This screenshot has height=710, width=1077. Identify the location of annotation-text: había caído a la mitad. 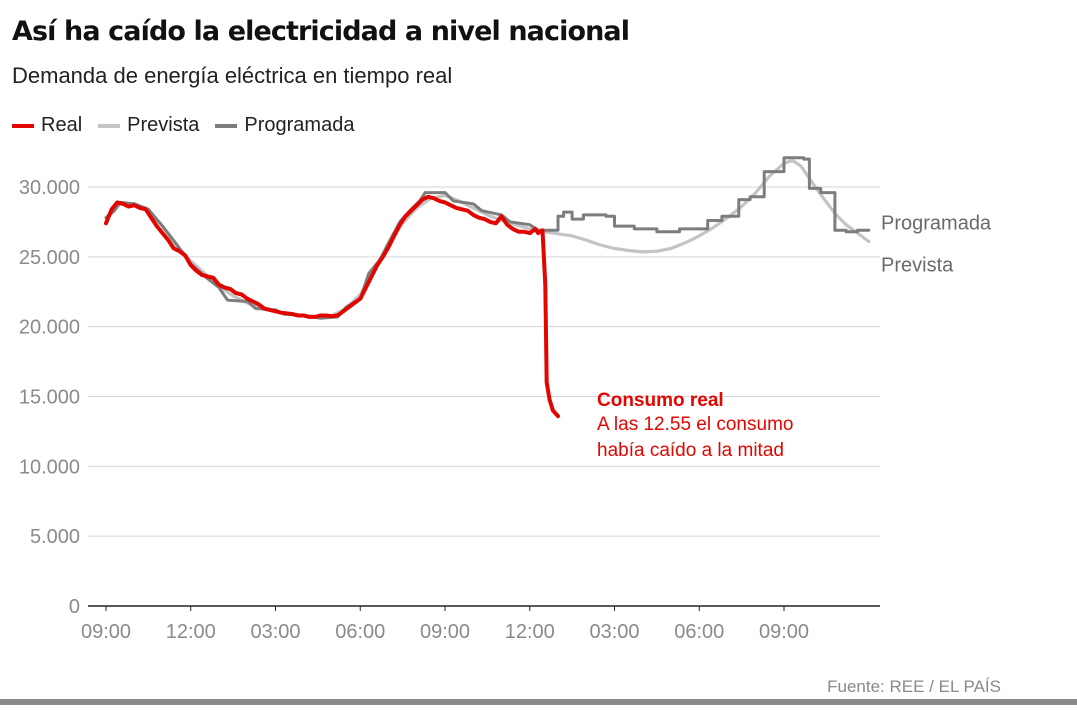
(690, 450).